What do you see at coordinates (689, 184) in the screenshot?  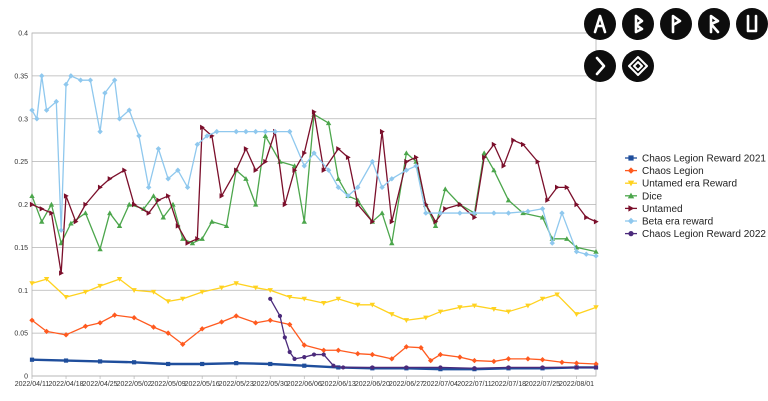 I see `legend-entry: Untamed era Reward` at bounding box center [689, 184].